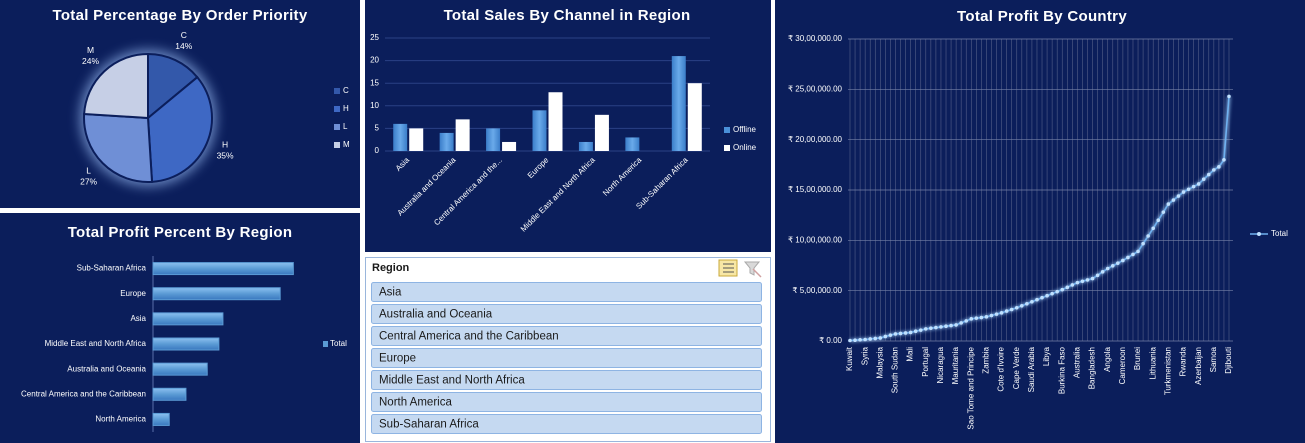 The width and height of the screenshot is (1305, 443). What do you see at coordinates (96, 343) in the screenshot?
I see `y-tick-label: Middle East and North Africa` at bounding box center [96, 343].